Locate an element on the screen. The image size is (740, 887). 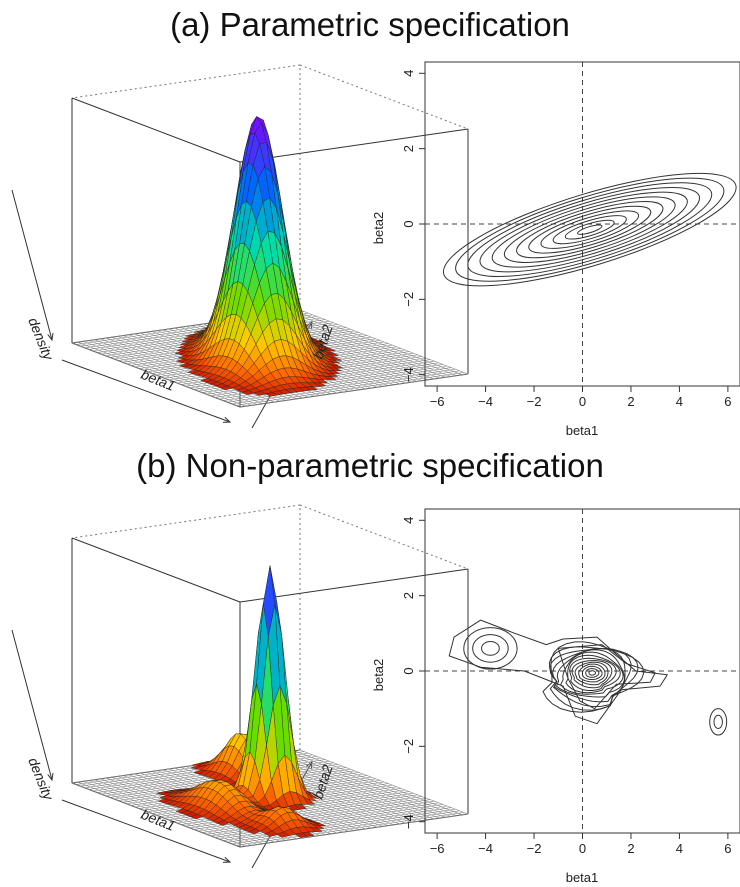
section-title-a: (a) Parametric specification is located at coordinates (370, 24).